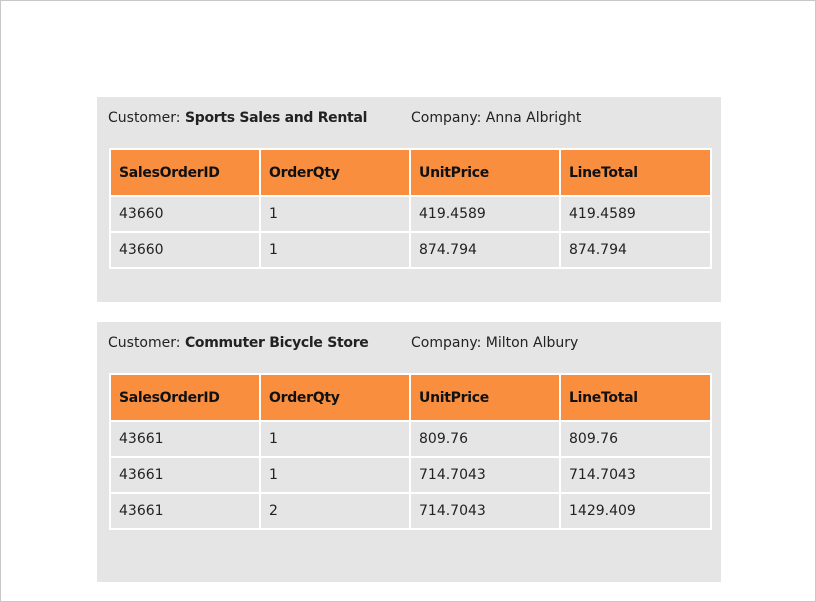 The height and width of the screenshot is (602, 816). I want to click on table-row: 43660 1 419.4589 419.4589, so click(410, 214).